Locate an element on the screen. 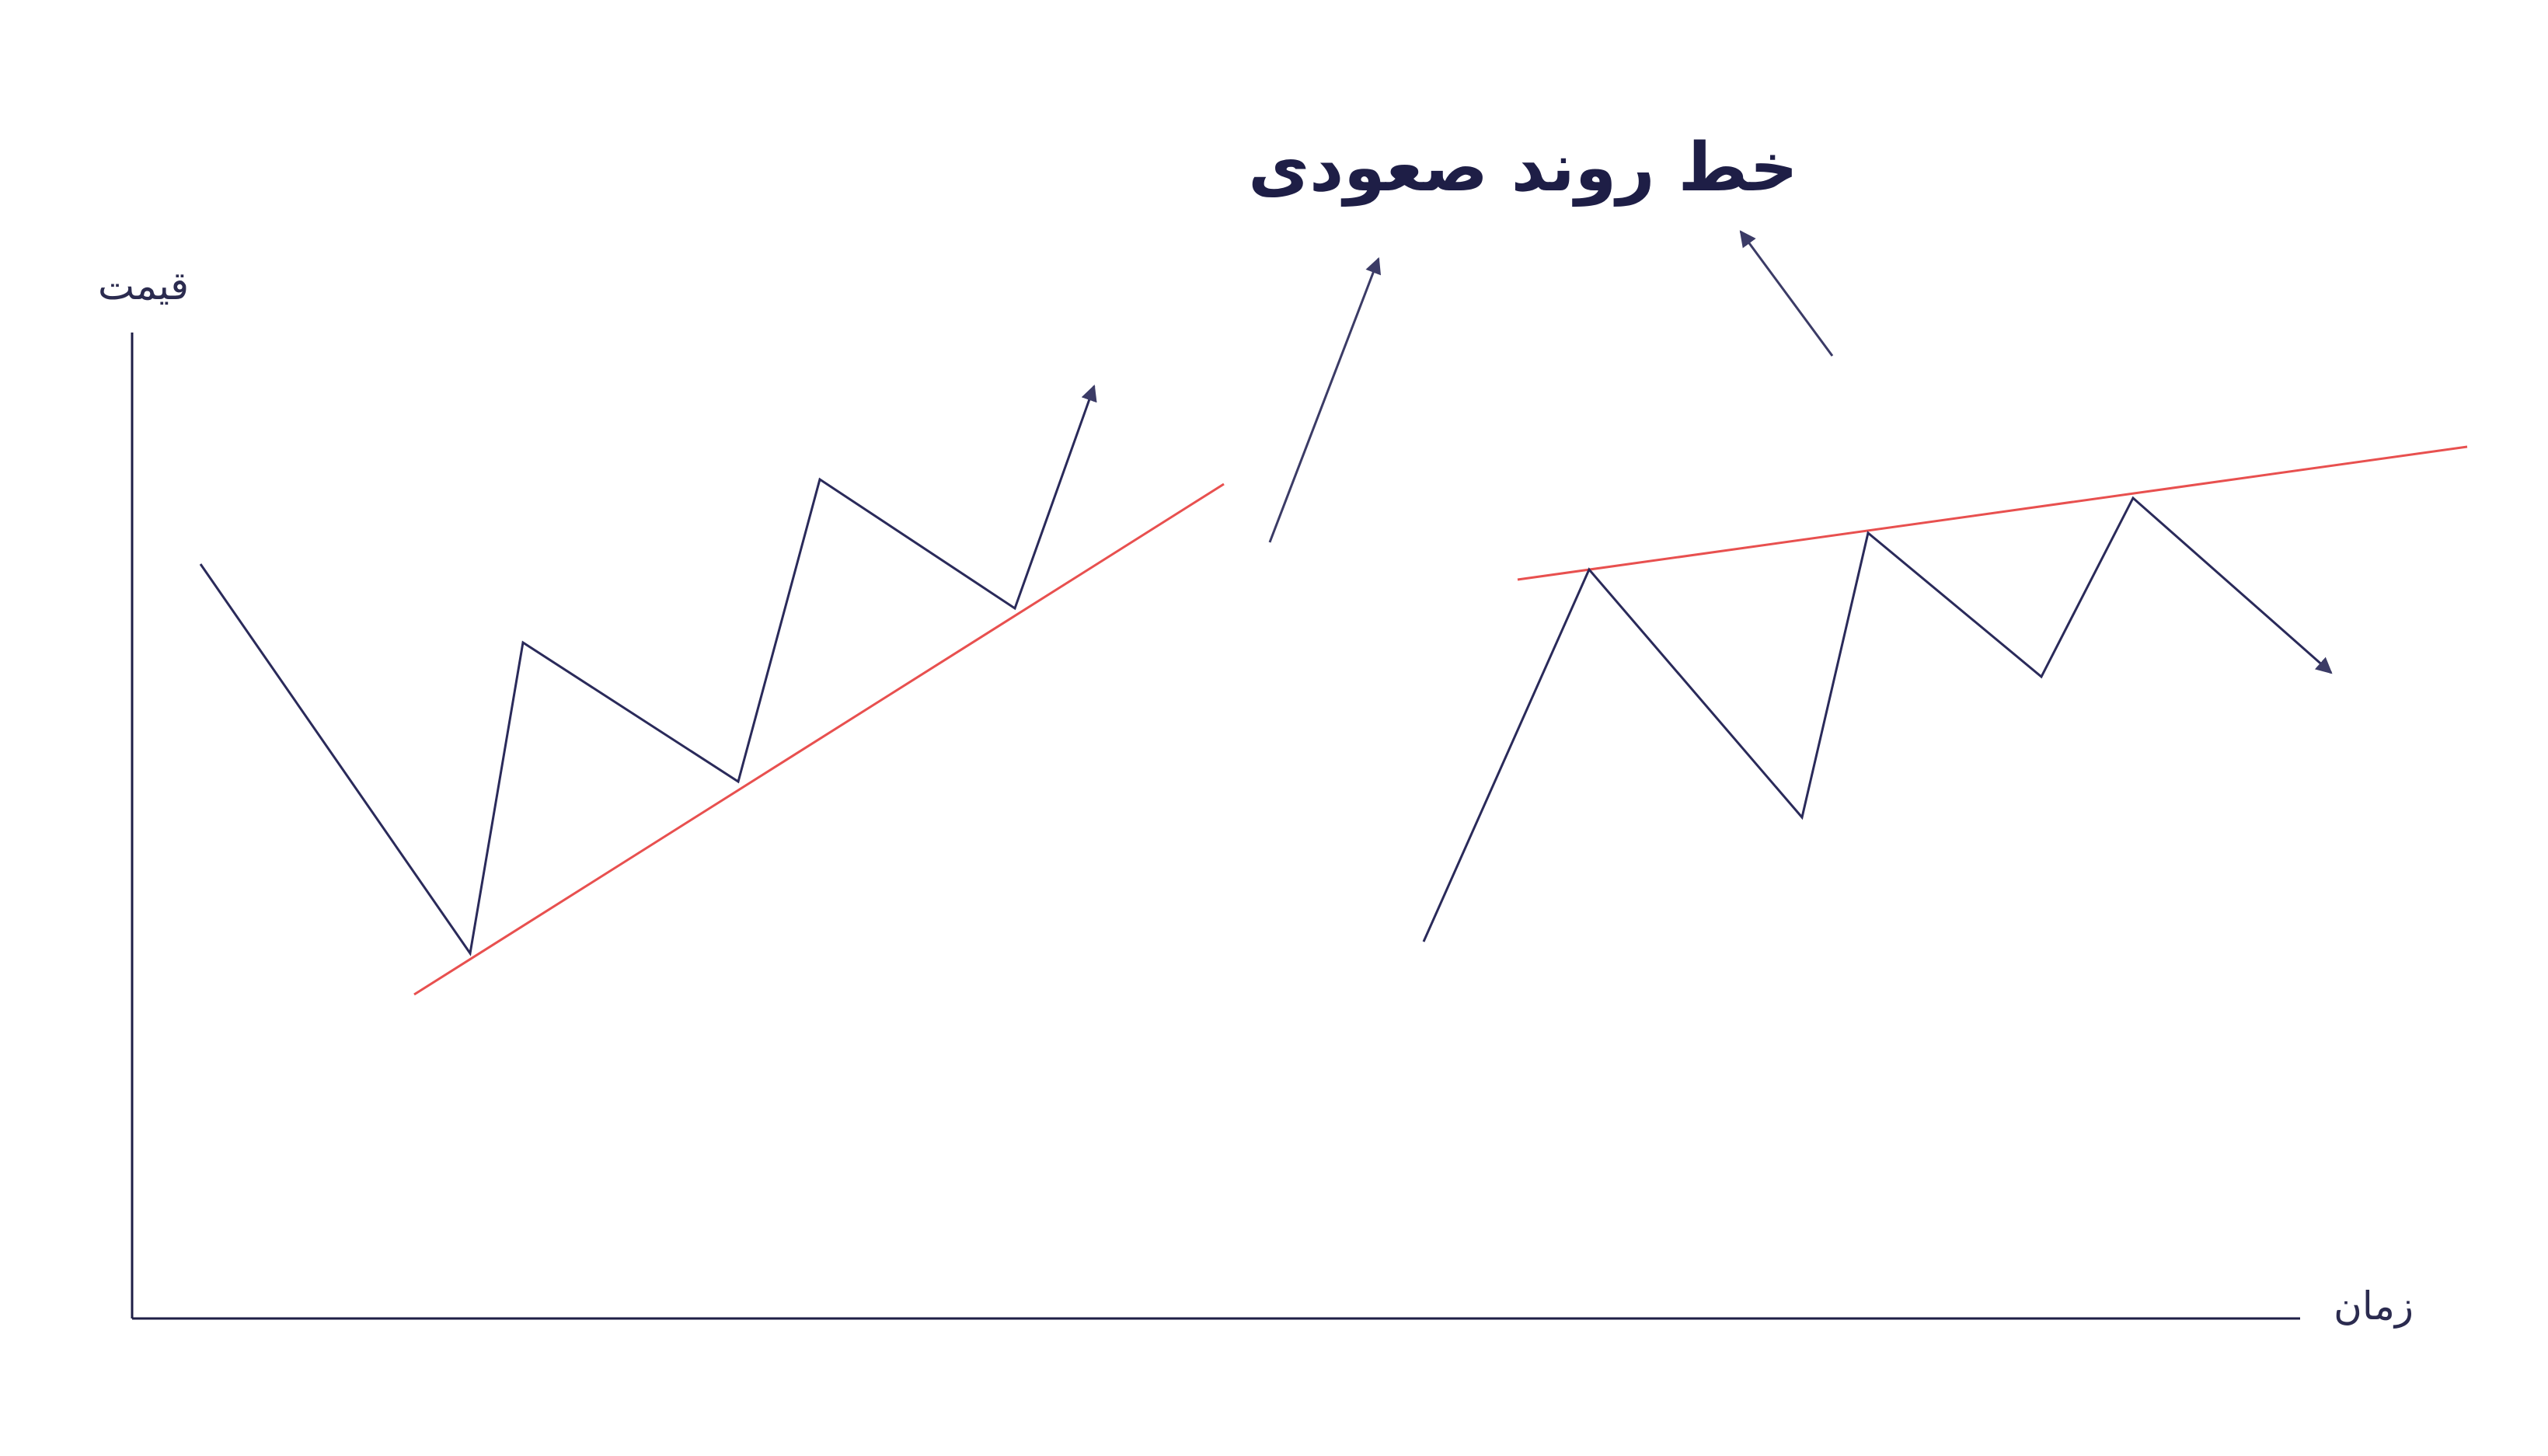  x-axis-label: زمان is located at coordinates (2374, 1307).